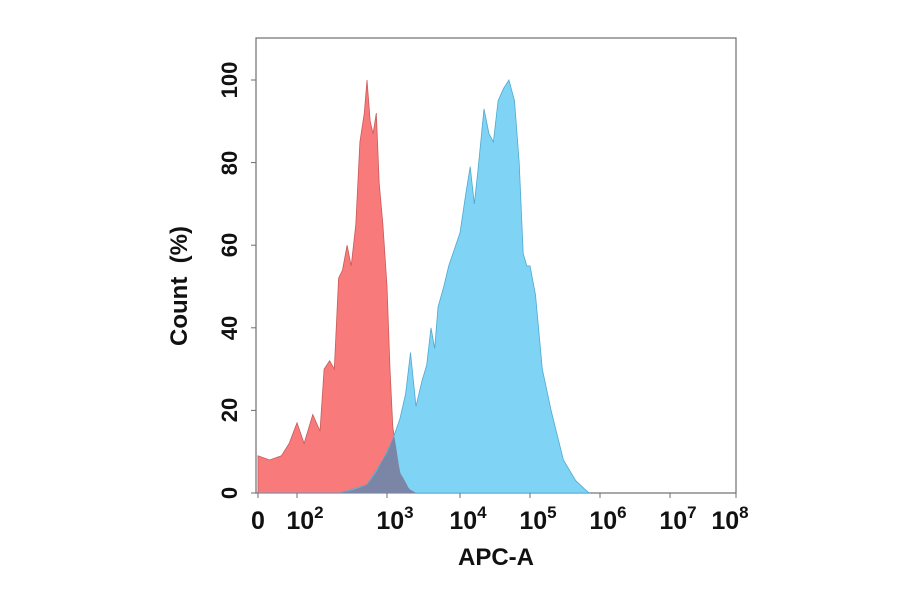 This screenshot has width=900, height=594. Describe the element at coordinates (359, 464) in the screenshot. I see `overlap-region` at that location.